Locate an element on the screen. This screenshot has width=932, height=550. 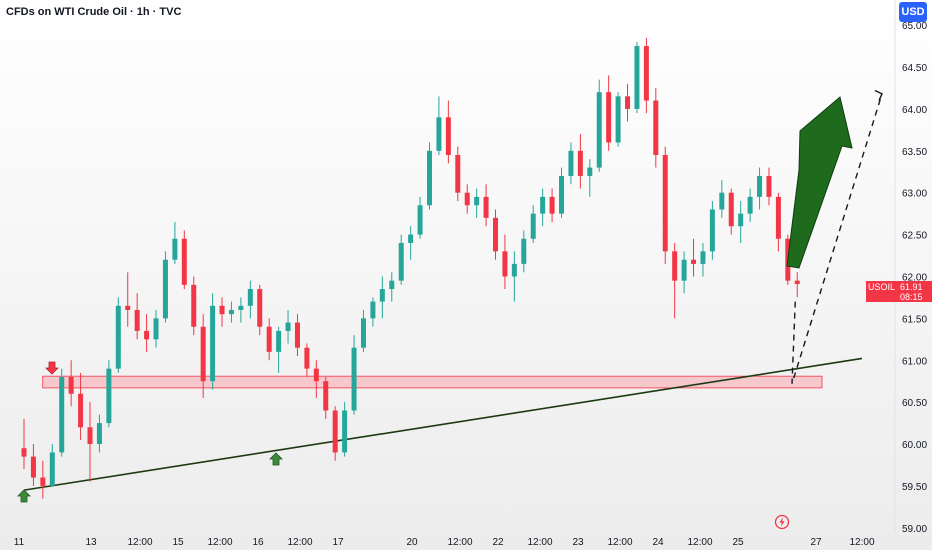
y-tick-label: 63.50 is located at coordinates (914, 152).